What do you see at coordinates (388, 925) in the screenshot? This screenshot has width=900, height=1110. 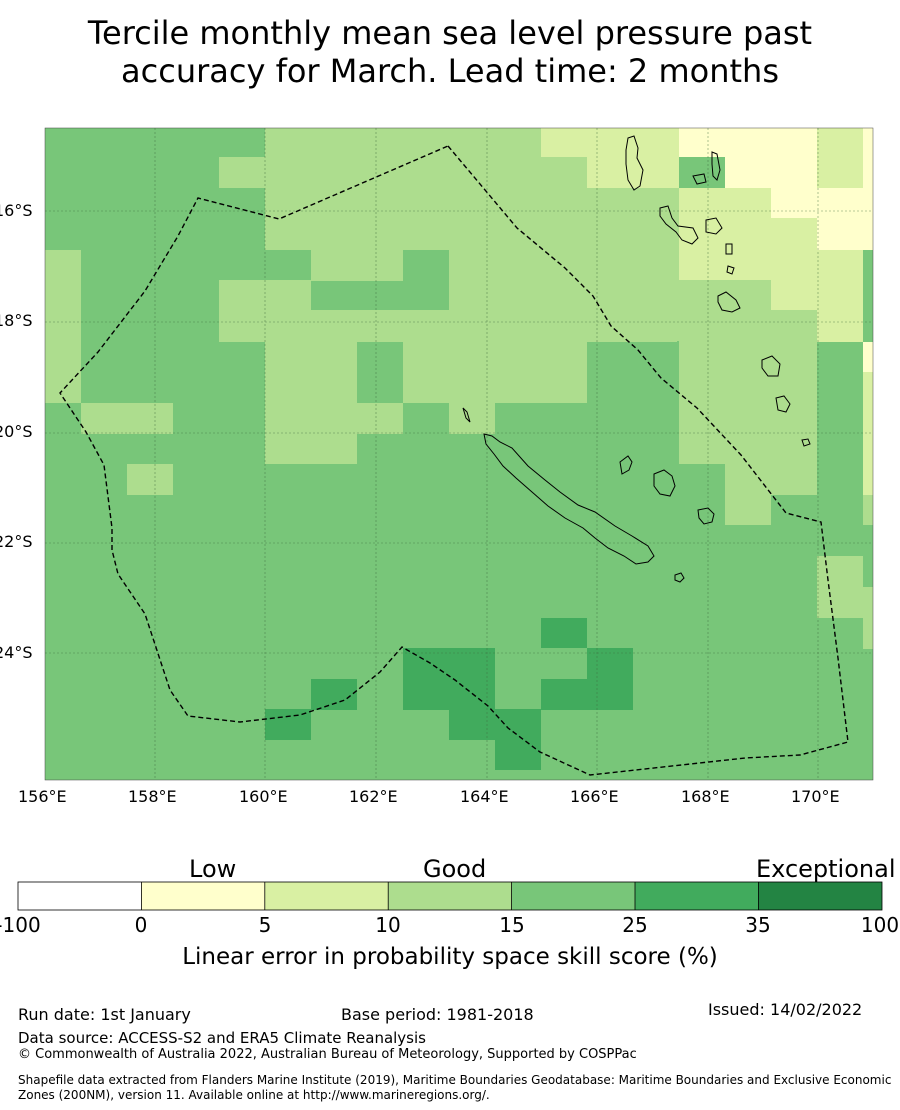 I see `colorbar-tick-10: 10` at bounding box center [388, 925].